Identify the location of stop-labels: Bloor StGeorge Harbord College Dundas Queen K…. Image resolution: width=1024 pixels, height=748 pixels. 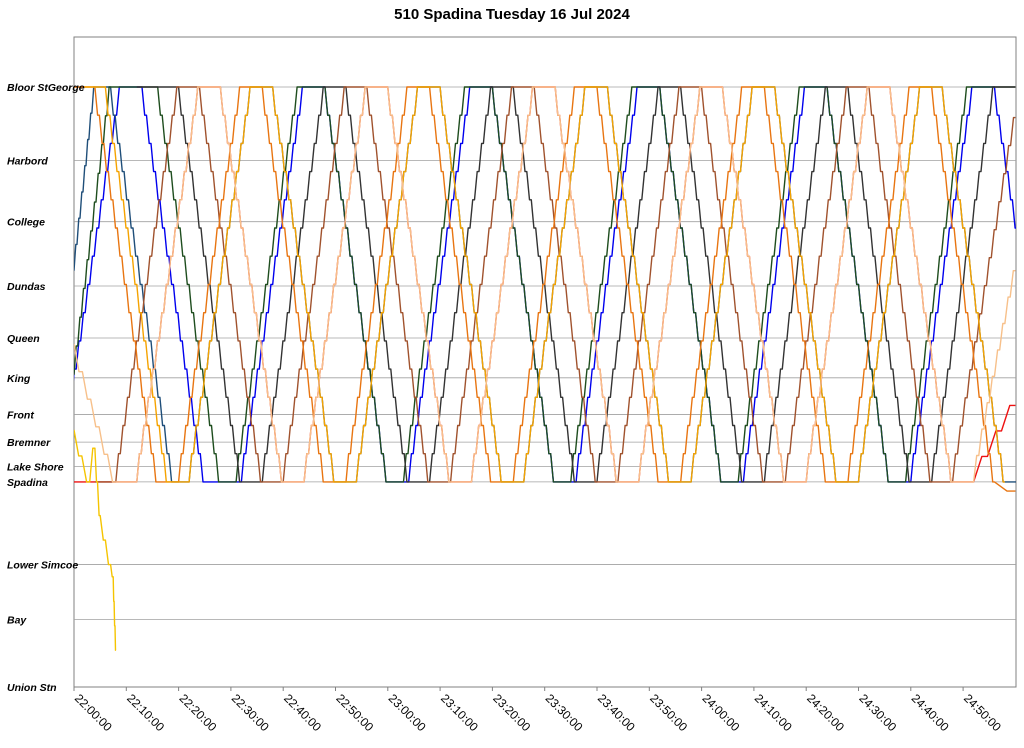
(46, 388).